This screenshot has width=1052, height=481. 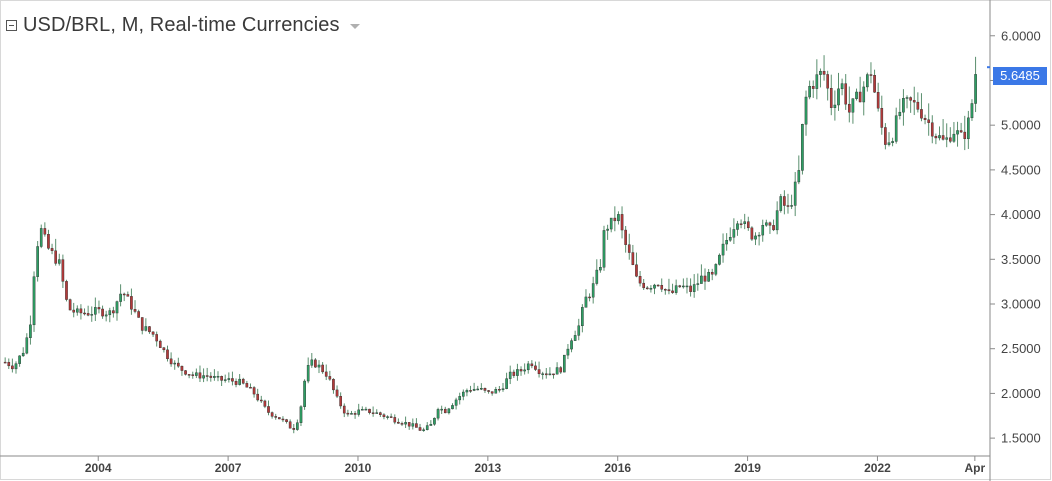 I want to click on chevron-down-icon, so click(x=354, y=26).